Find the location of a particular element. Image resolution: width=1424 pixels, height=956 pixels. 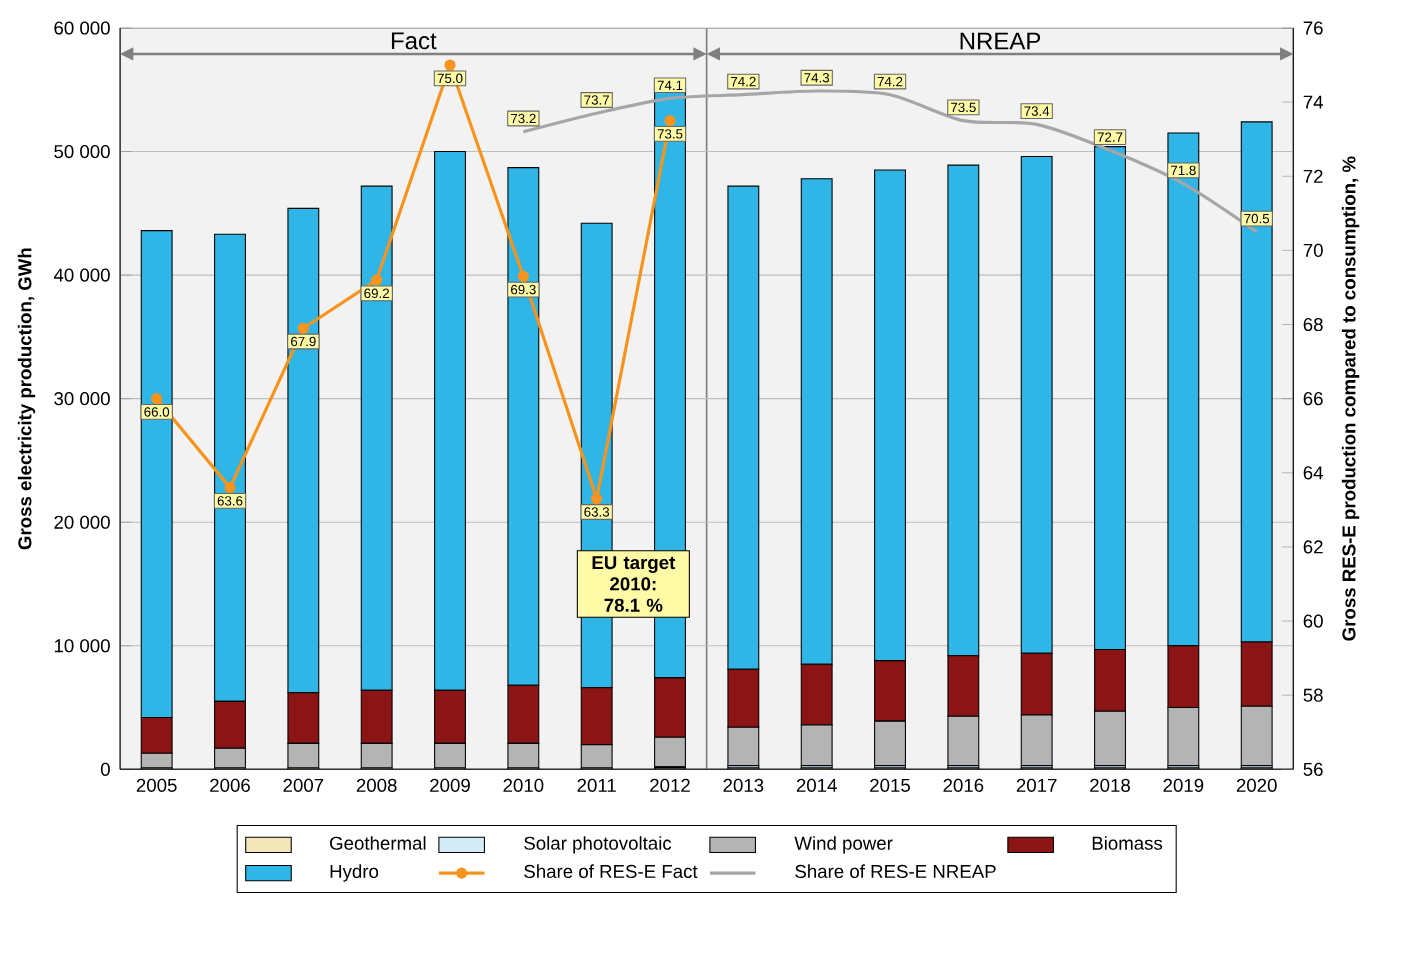

x-tick-label: 2010 is located at coordinates (523, 785).